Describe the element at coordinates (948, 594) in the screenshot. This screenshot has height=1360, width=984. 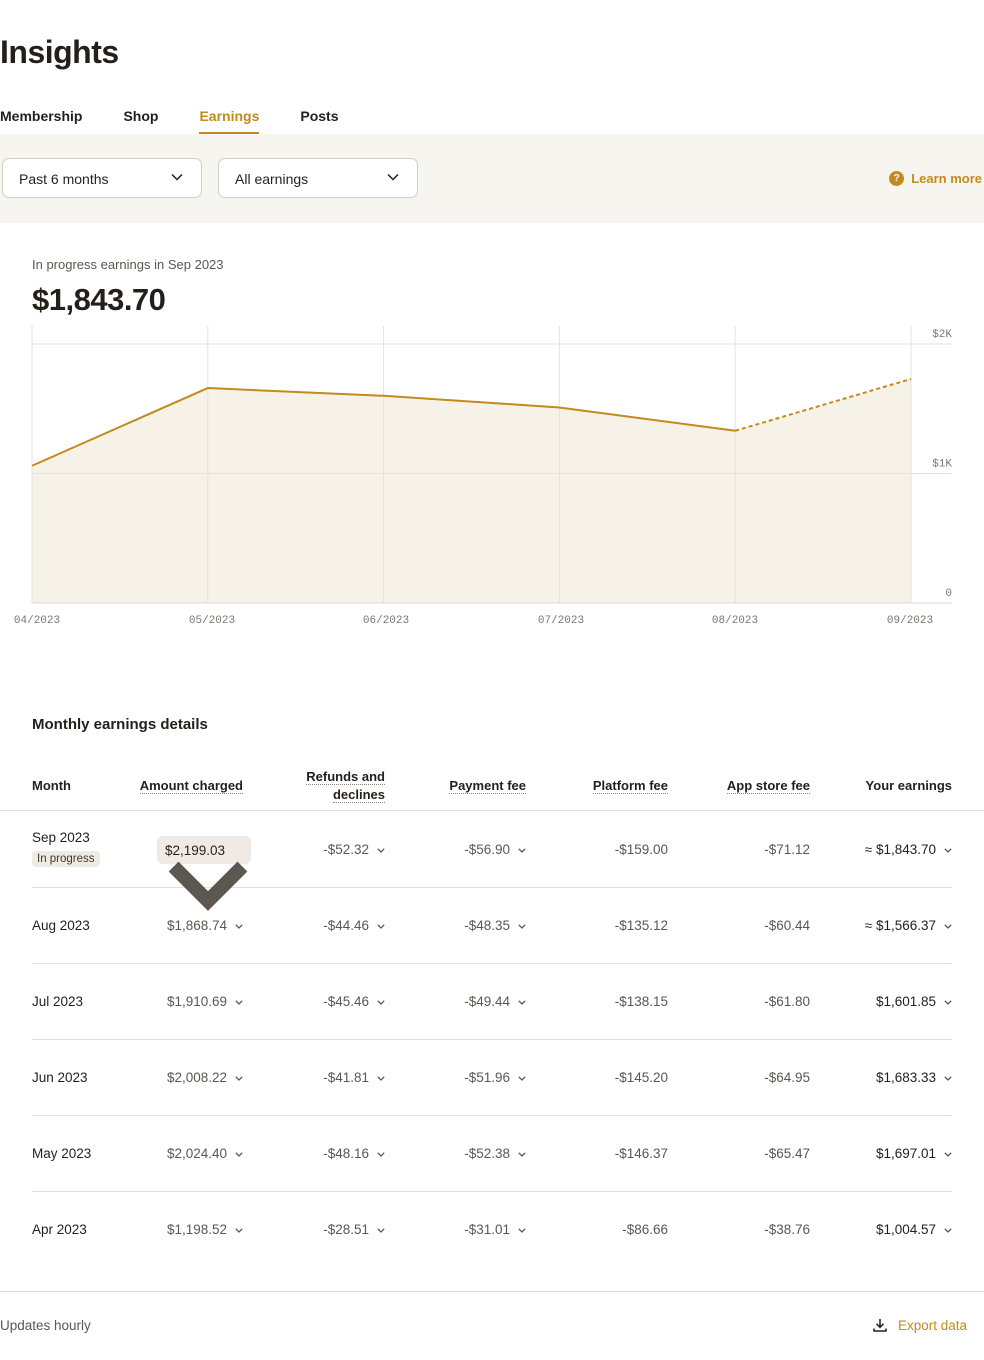
I see `y-tick-label: 0` at that location.